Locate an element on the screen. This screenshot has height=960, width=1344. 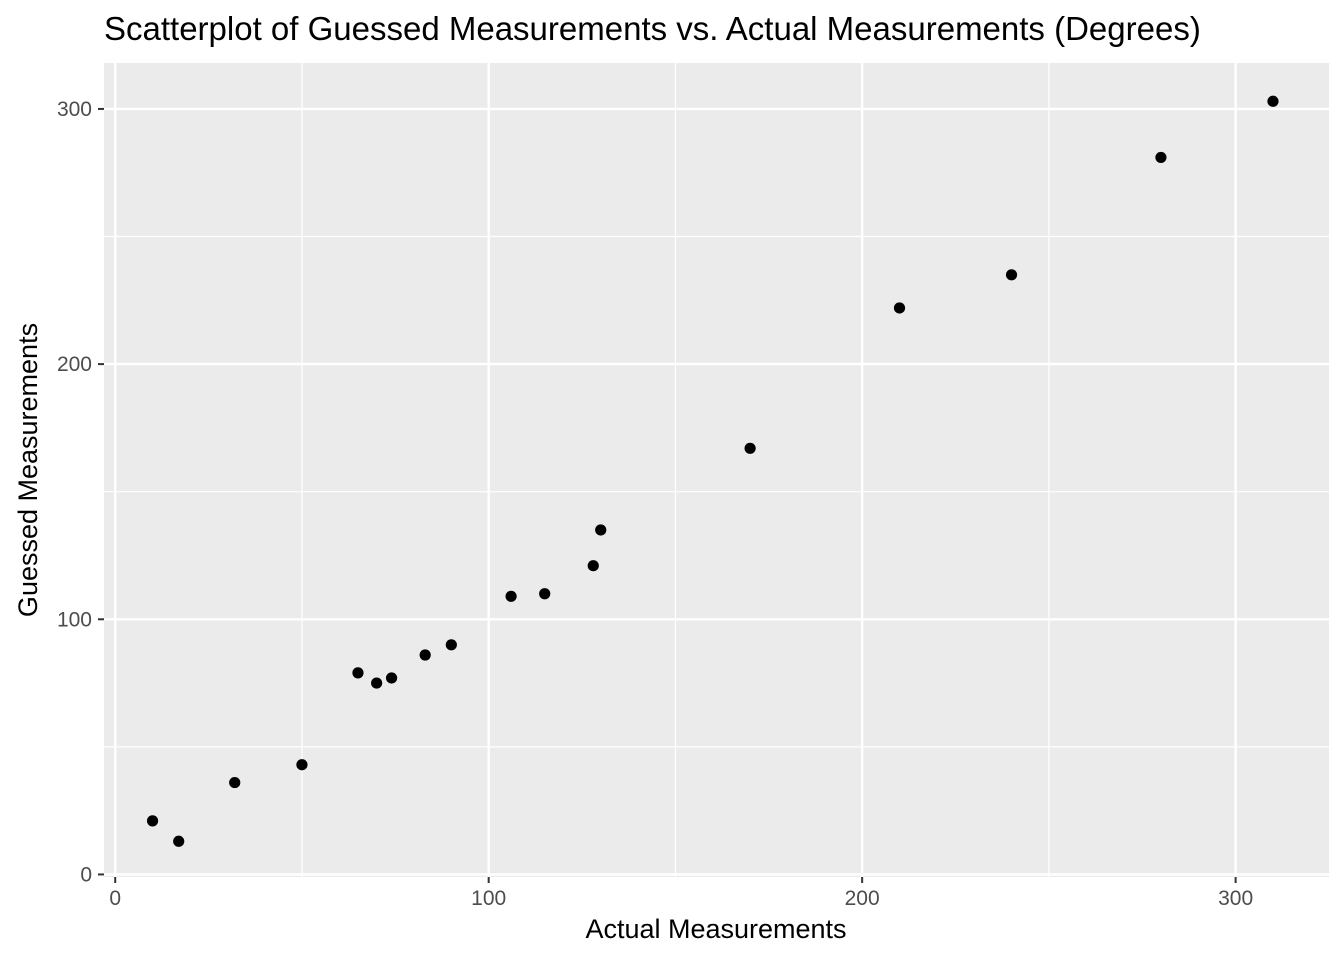
y-tick-label: 100 is located at coordinates (74, 619).